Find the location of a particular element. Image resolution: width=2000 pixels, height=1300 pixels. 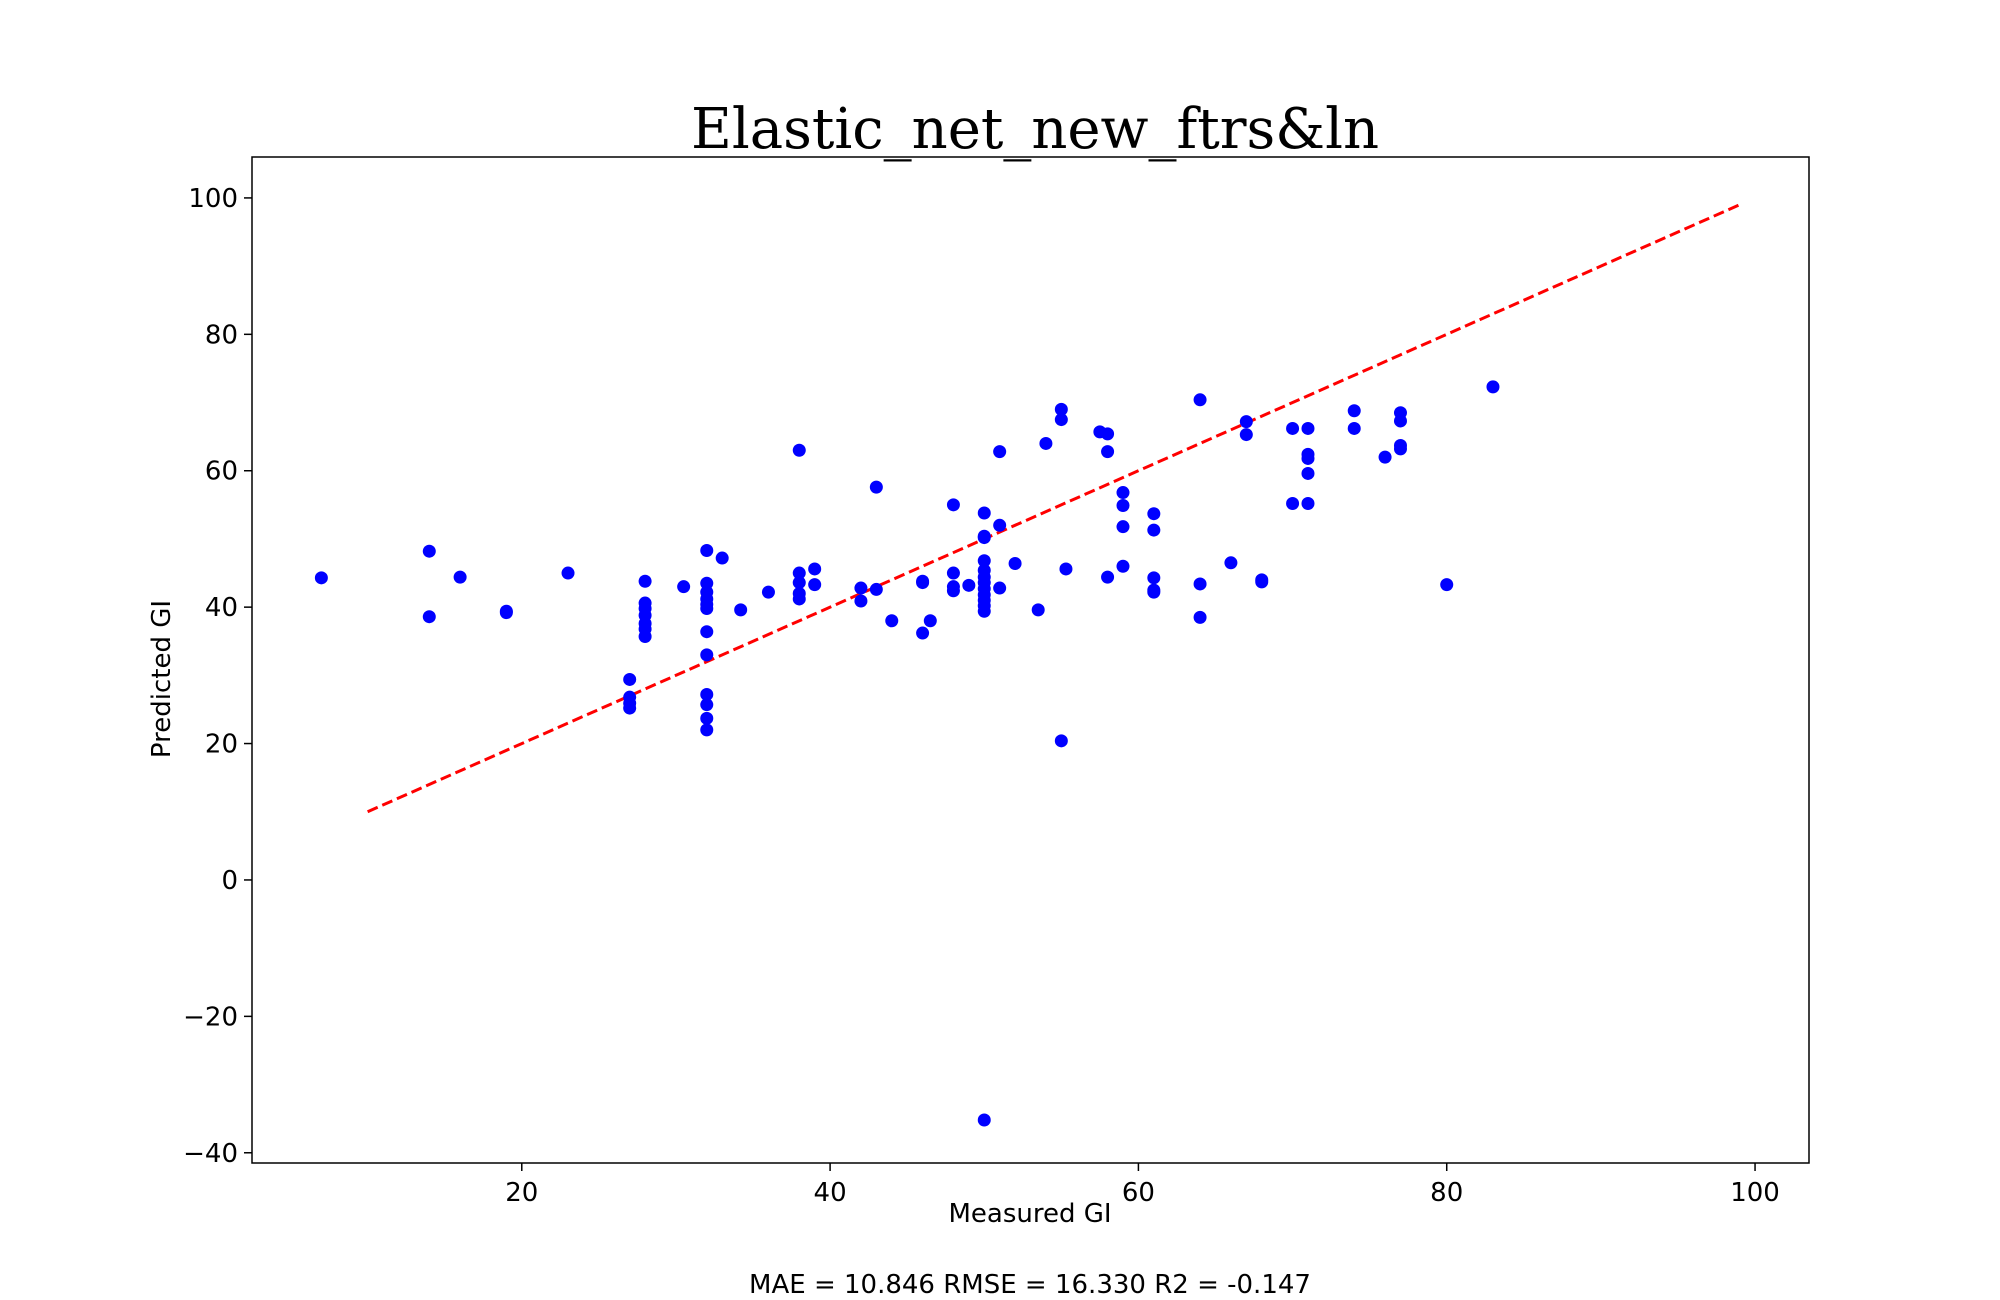

metrics-footer: MAE = 10.846 RMSE = 16.330 R2 = -0.147 is located at coordinates (1030, 1285).